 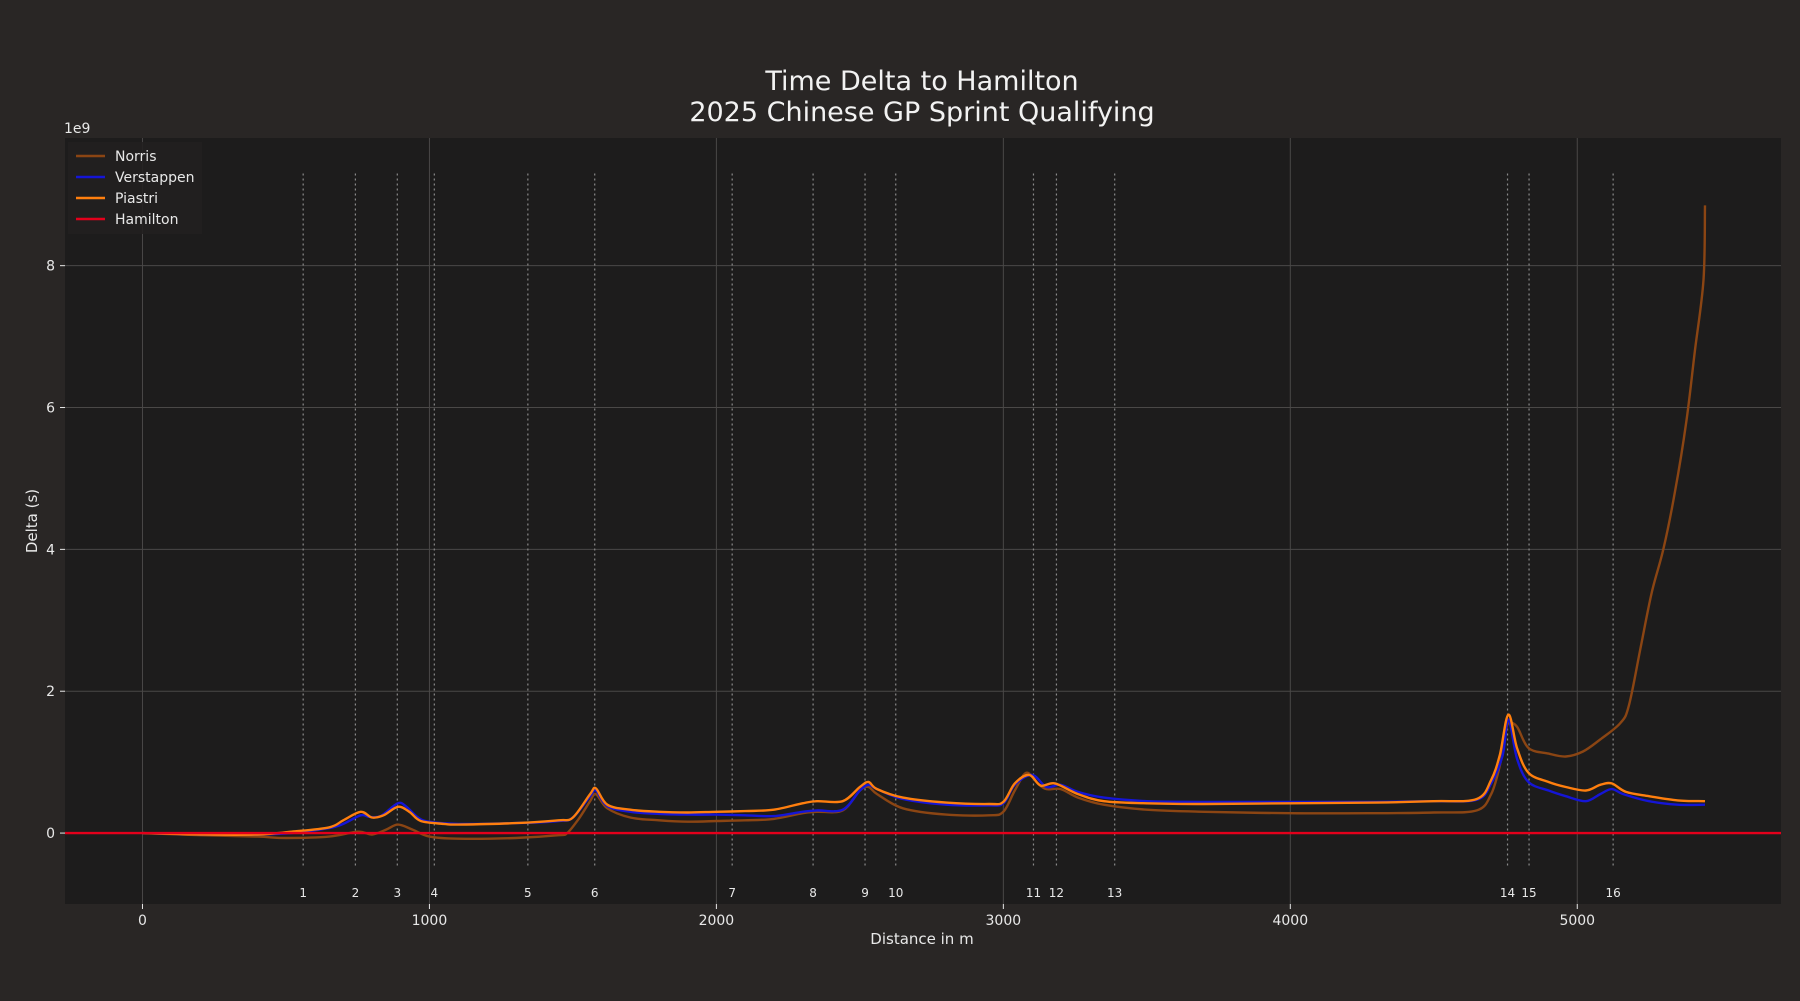 What do you see at coordinates (959, 893) in the screenshot?
I see `corner-labels: 1 2 3 4 5 6 7 8 9 10 11 12 13 14 15 16` at bounding box center [959, 893].